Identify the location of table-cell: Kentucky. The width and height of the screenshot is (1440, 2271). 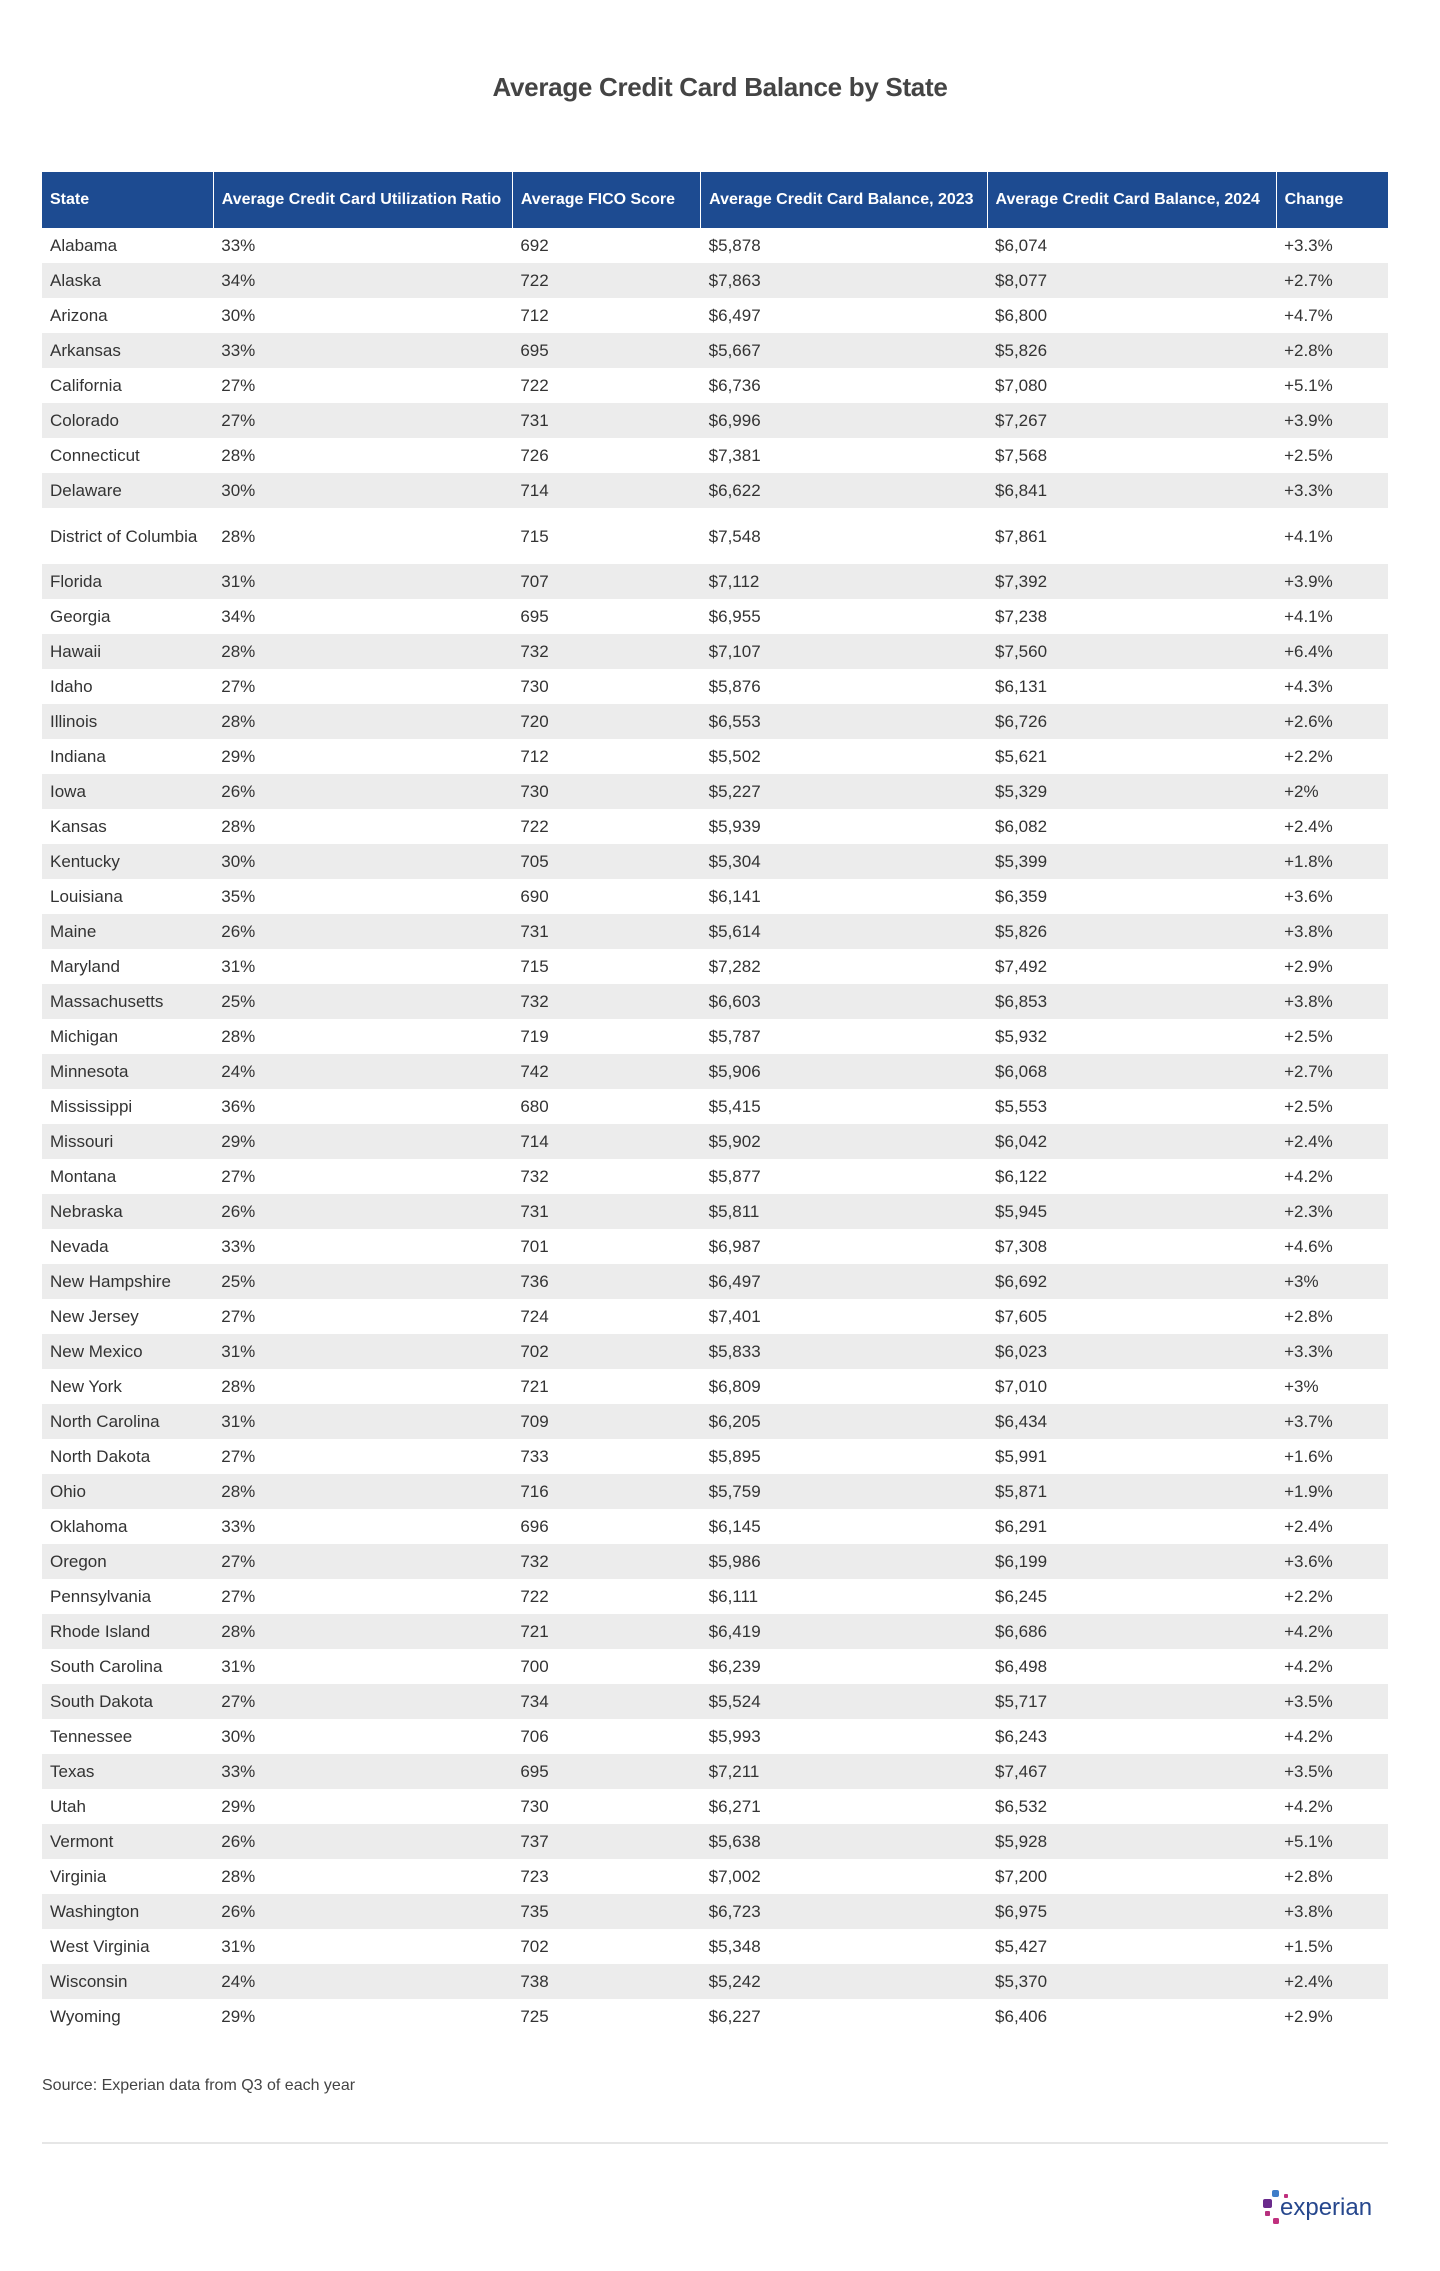
(128, 861).